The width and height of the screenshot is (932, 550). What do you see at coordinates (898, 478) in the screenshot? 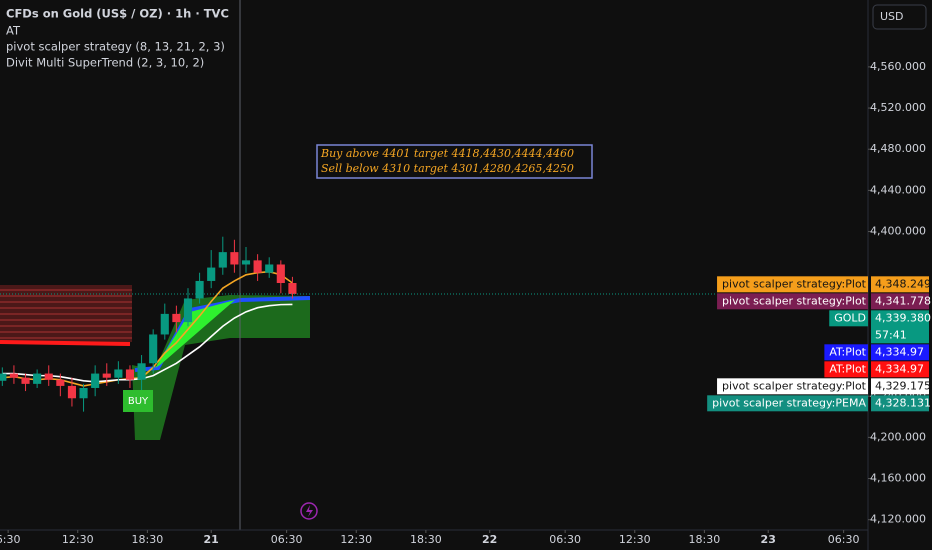
I see `y-tick-label: 4,160.000` at bounding box center [898, 478].